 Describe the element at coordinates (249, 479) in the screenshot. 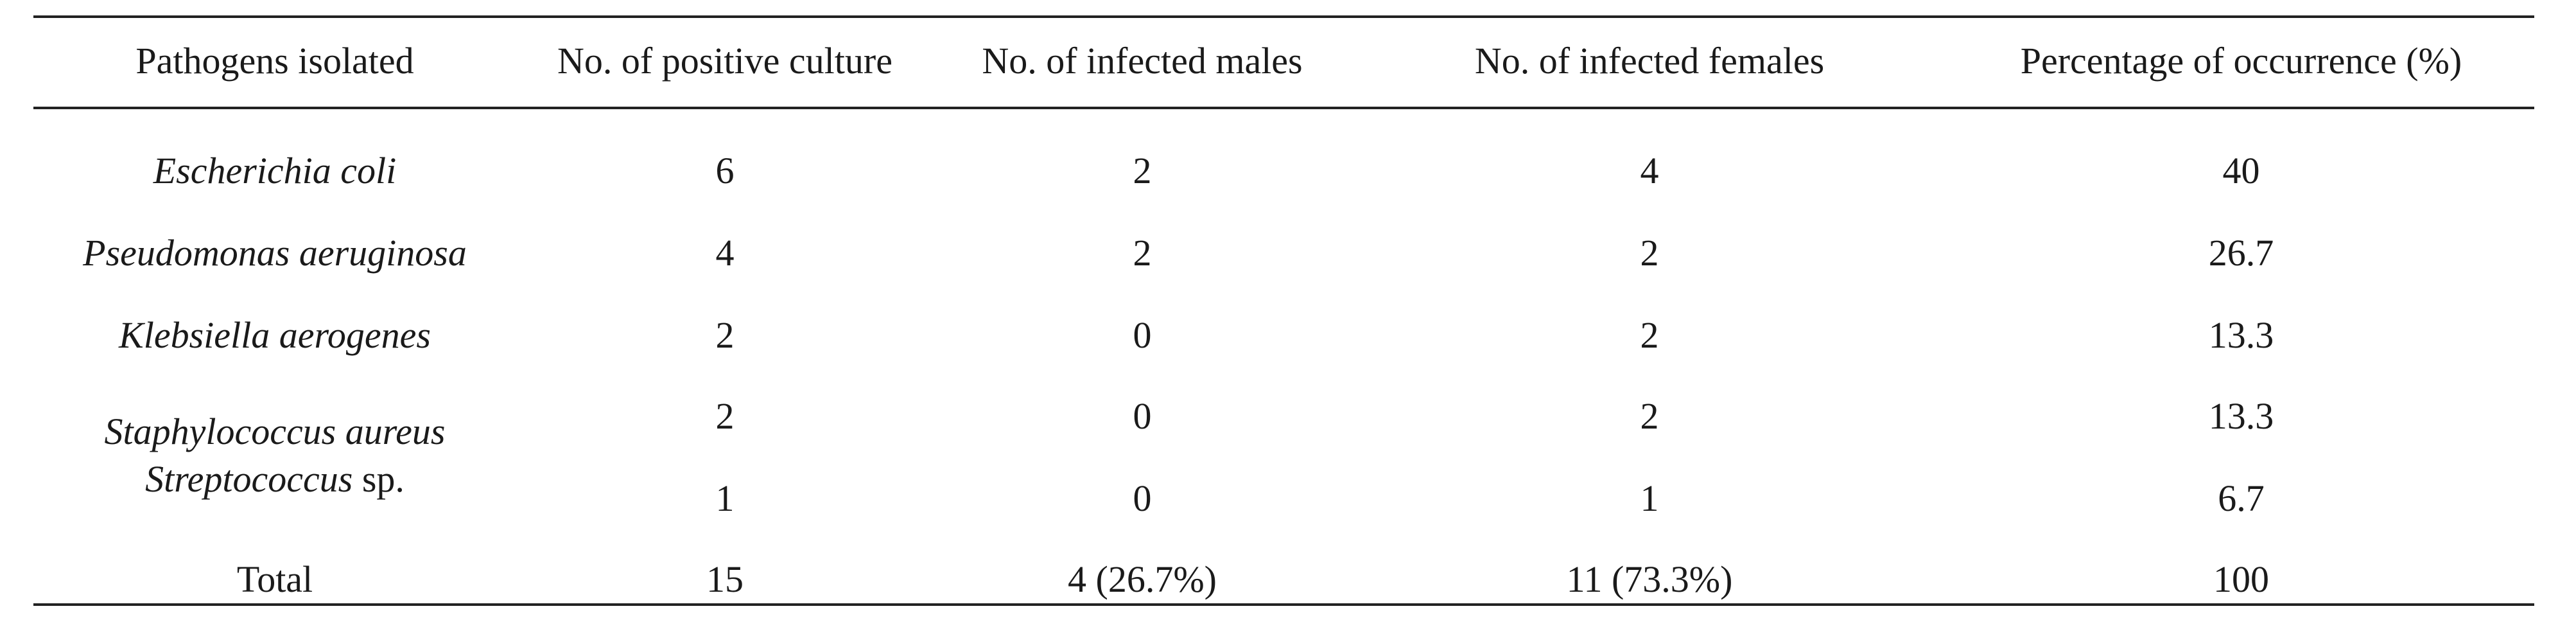

I see `pathogen-genus: Streptococcus` at that location.